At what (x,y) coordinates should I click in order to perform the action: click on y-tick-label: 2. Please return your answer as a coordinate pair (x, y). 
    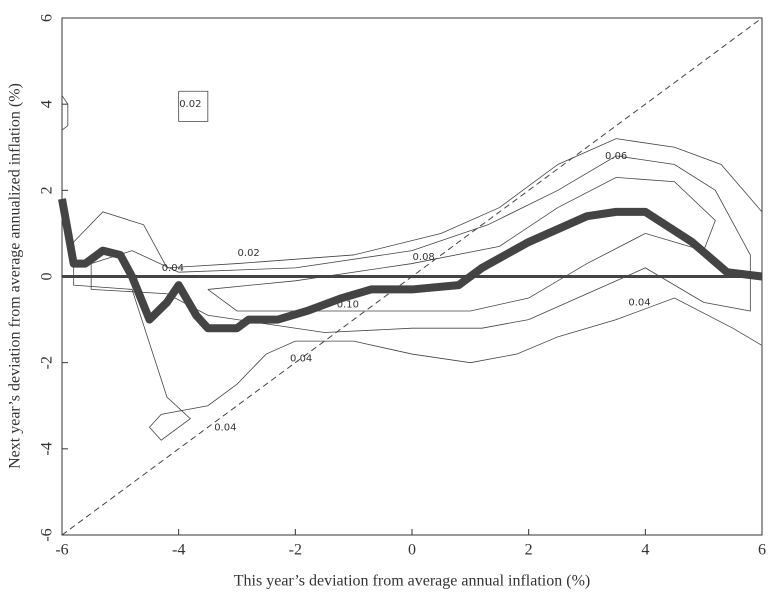
    Looking at the image, I should click on (47, 190).